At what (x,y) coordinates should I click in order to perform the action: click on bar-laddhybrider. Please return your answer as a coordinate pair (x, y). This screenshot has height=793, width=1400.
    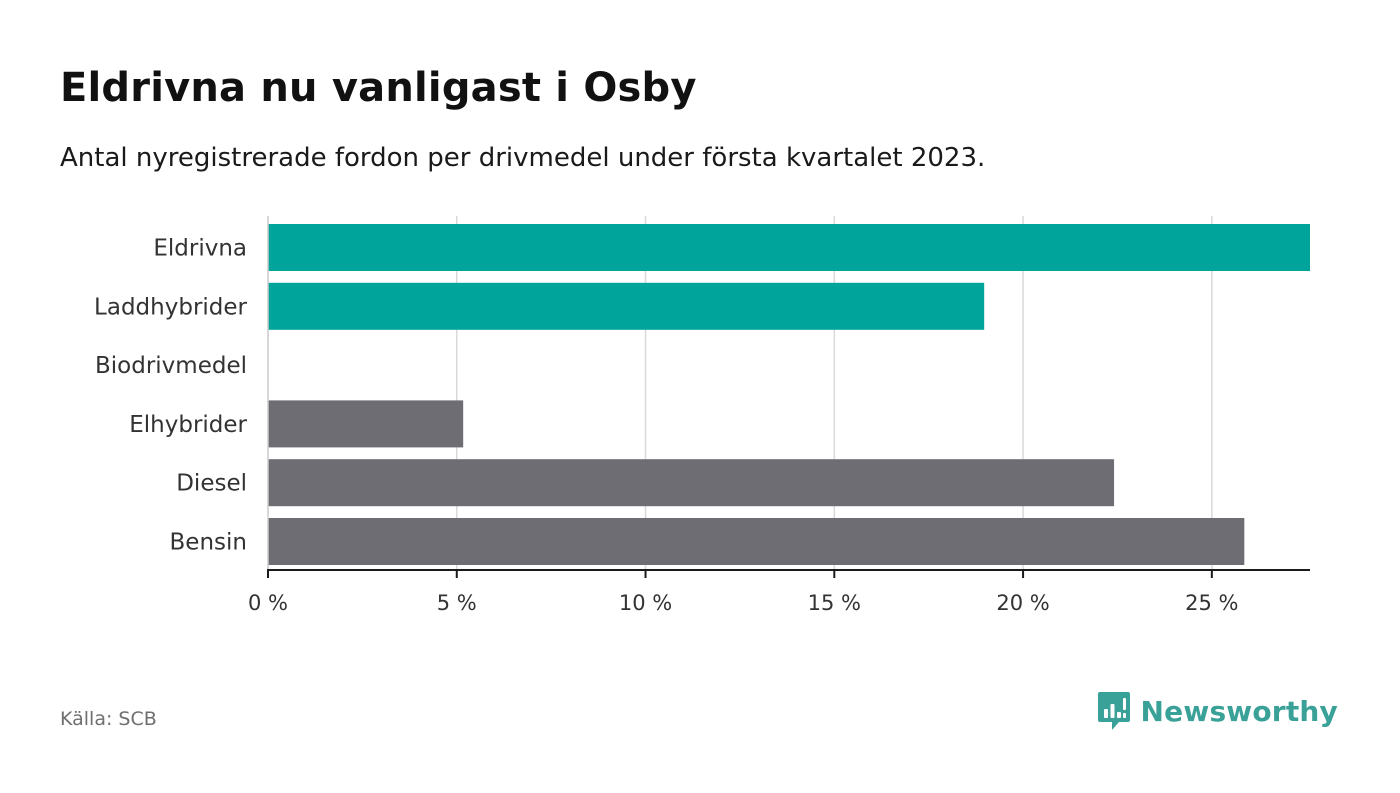
    Looking at the image, I should click on (626, 306).